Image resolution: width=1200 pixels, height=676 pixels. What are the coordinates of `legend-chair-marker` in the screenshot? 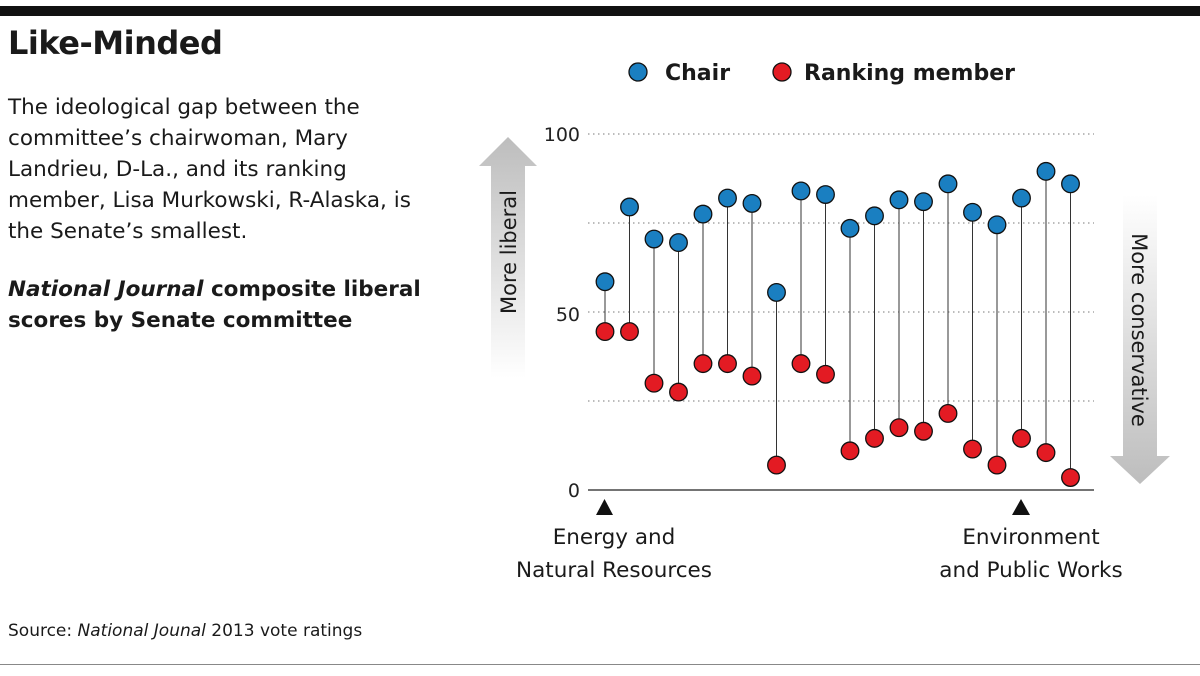 It's located at (638, 72).